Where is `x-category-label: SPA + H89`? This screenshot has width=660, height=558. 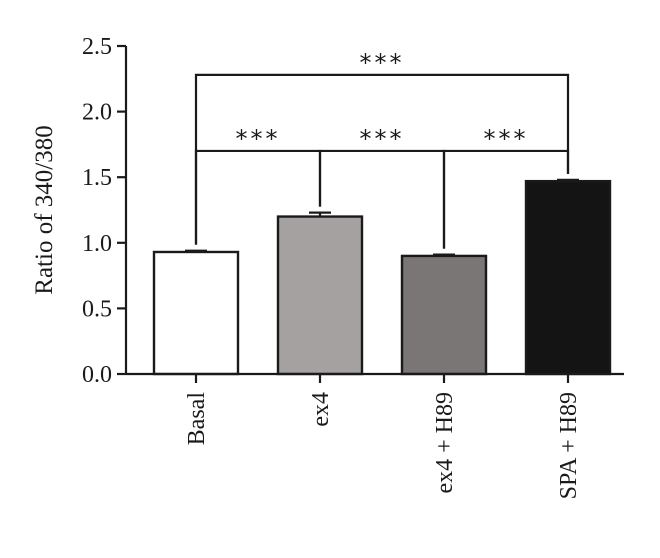
x-category-label: SPA + H89 is located at coordinates (569, 445).